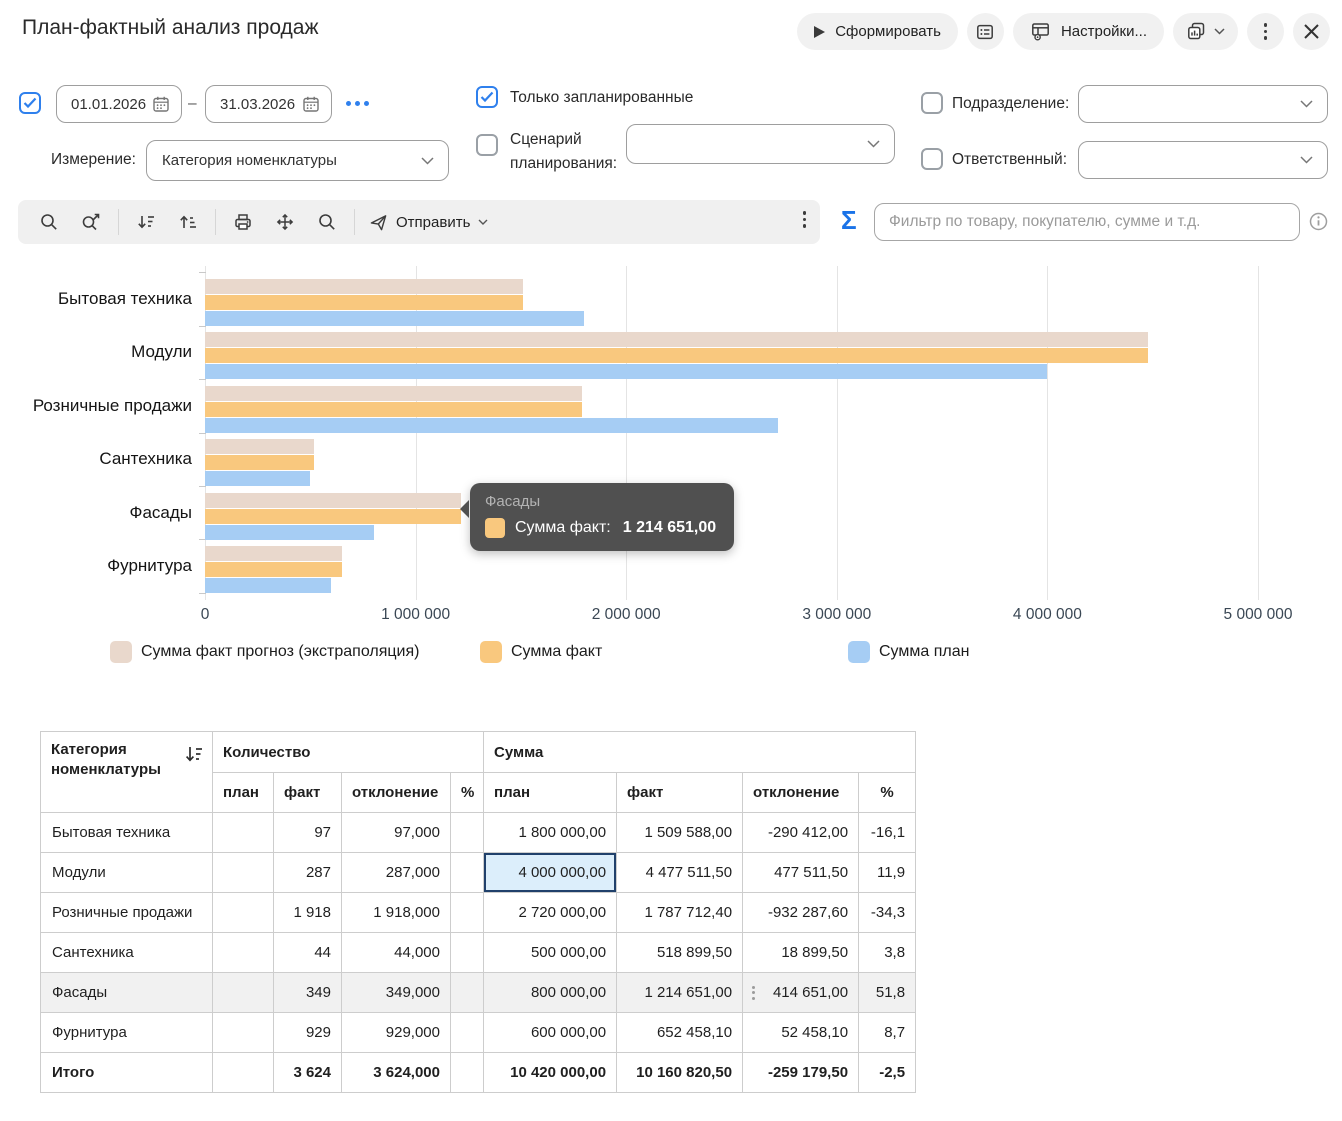 The width and height of the screenshot is (1342, 1121). What do you see at coordinates (146, 222) in the screenshot?
I see `sort-descending-button` at bounding box center [146, 222].